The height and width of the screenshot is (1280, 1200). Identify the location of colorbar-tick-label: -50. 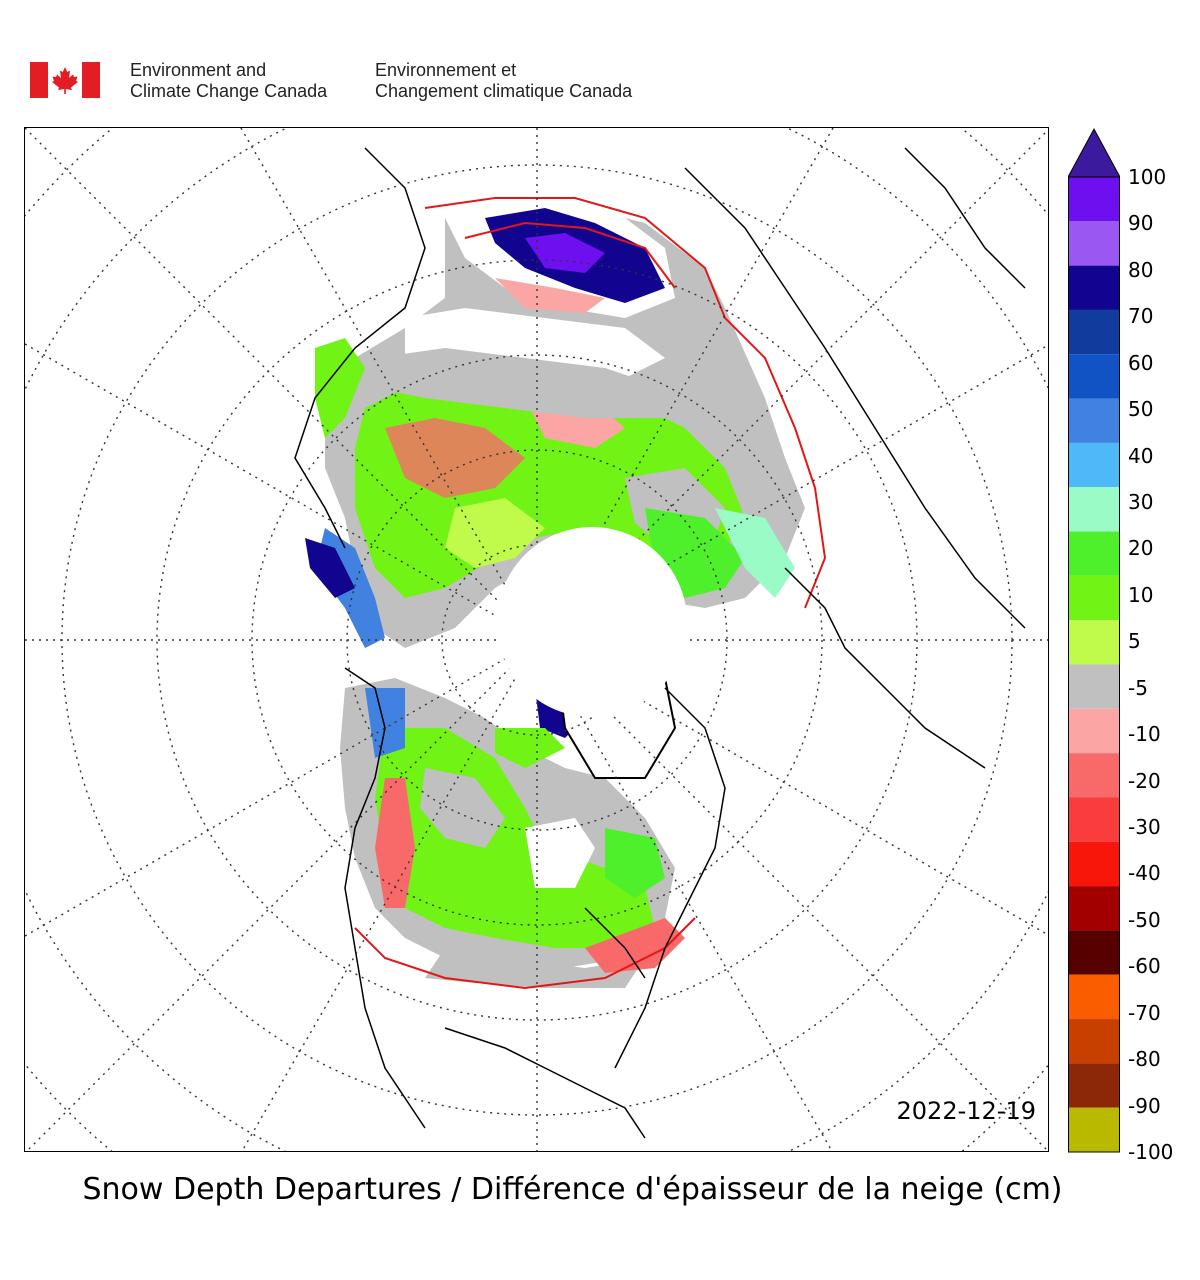
(1144, 919).